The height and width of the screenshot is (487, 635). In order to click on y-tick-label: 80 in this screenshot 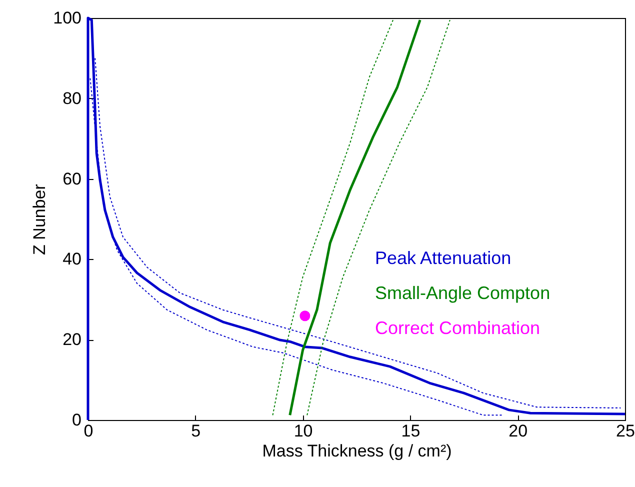, I will do `click(72, 98)`.